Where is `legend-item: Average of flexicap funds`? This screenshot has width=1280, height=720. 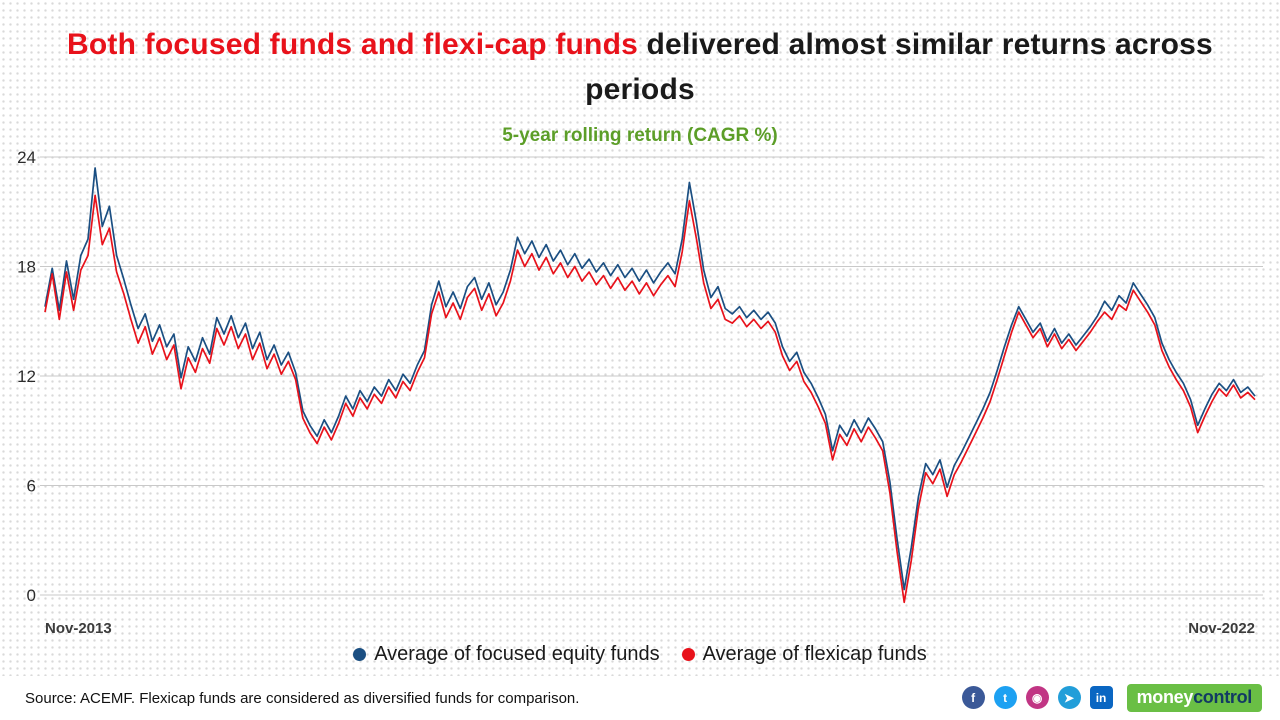 legend-item: Average of flexicap funds is located at coordinates (804, 654).